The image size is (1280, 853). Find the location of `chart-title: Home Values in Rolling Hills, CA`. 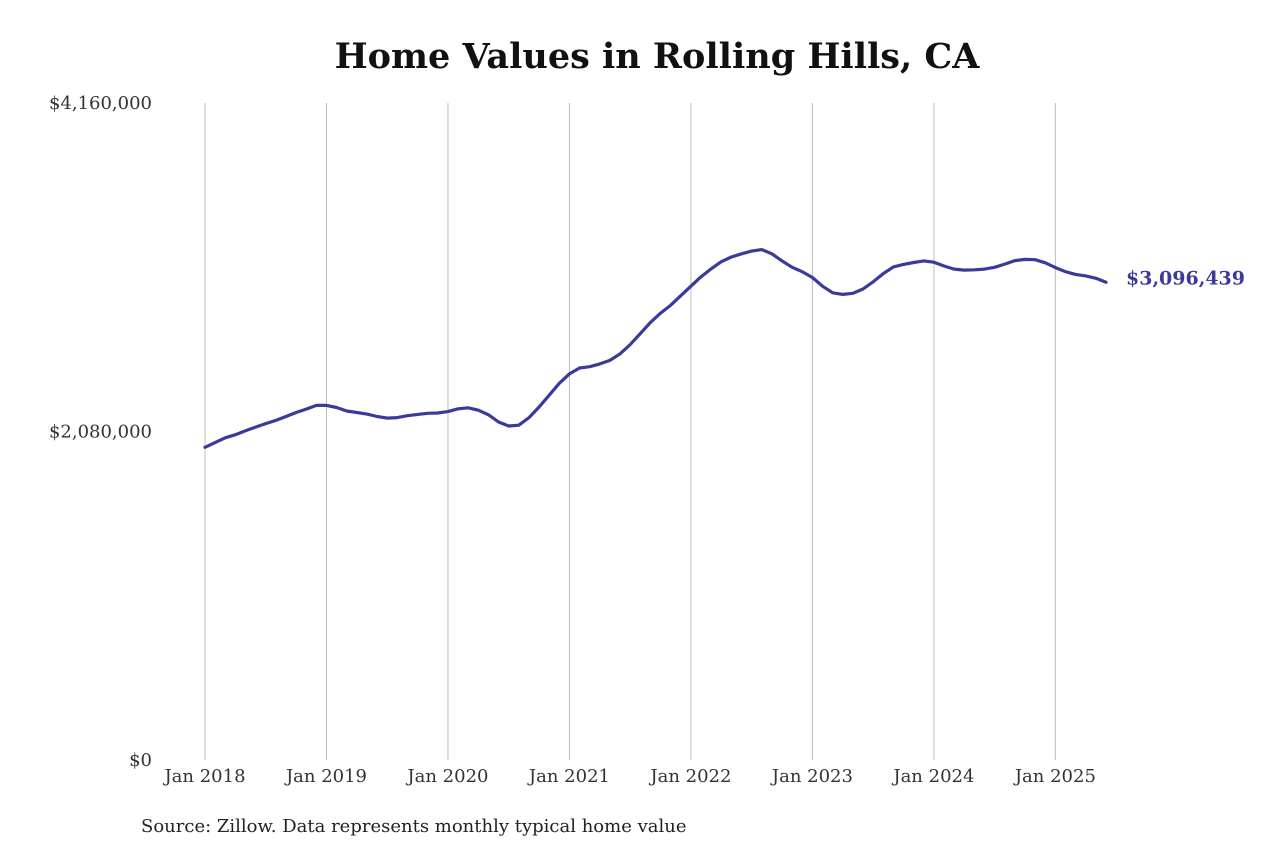

chart-title: Home Values in Rolling Hills, CA is located at coordinates (657, 56).